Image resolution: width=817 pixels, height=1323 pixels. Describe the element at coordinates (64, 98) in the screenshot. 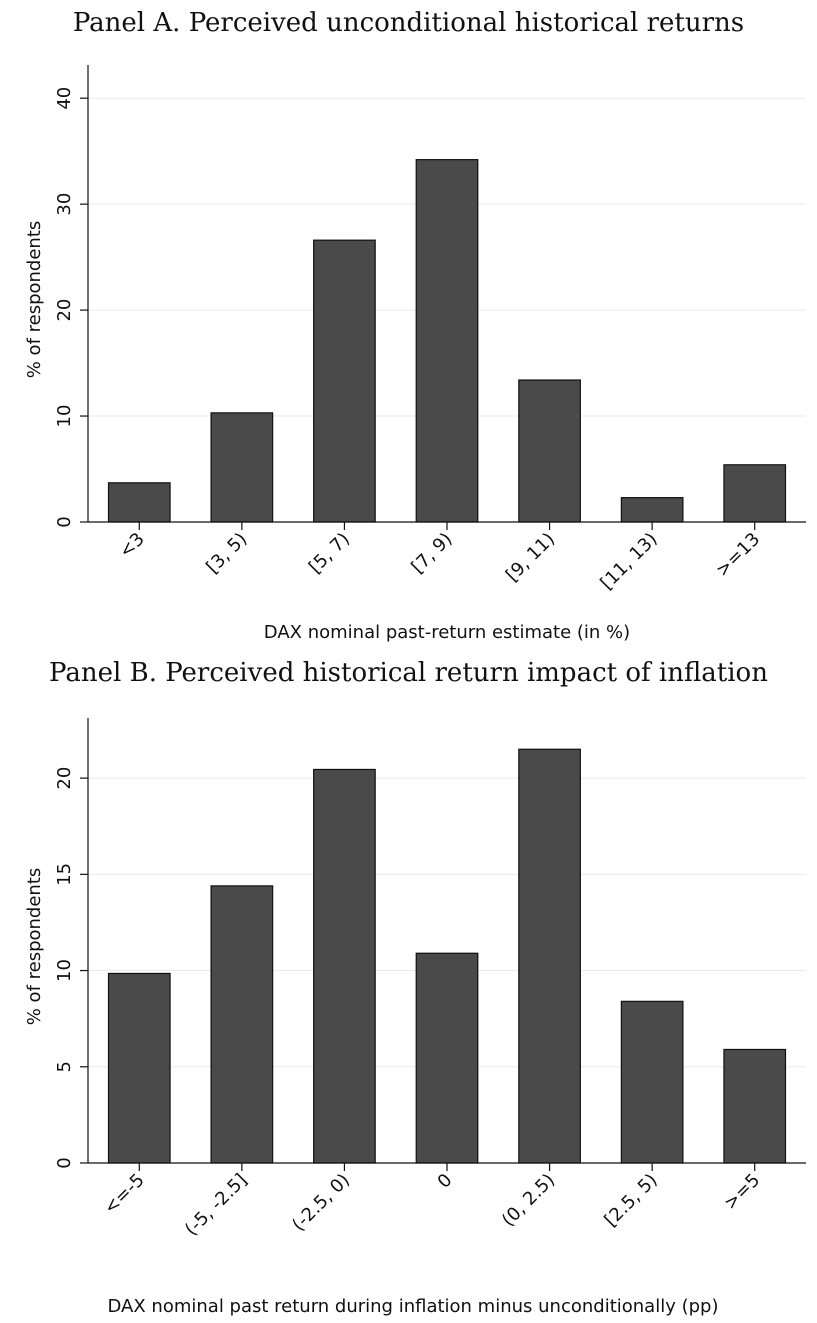

I see `y-tick-label: 40` at that location.